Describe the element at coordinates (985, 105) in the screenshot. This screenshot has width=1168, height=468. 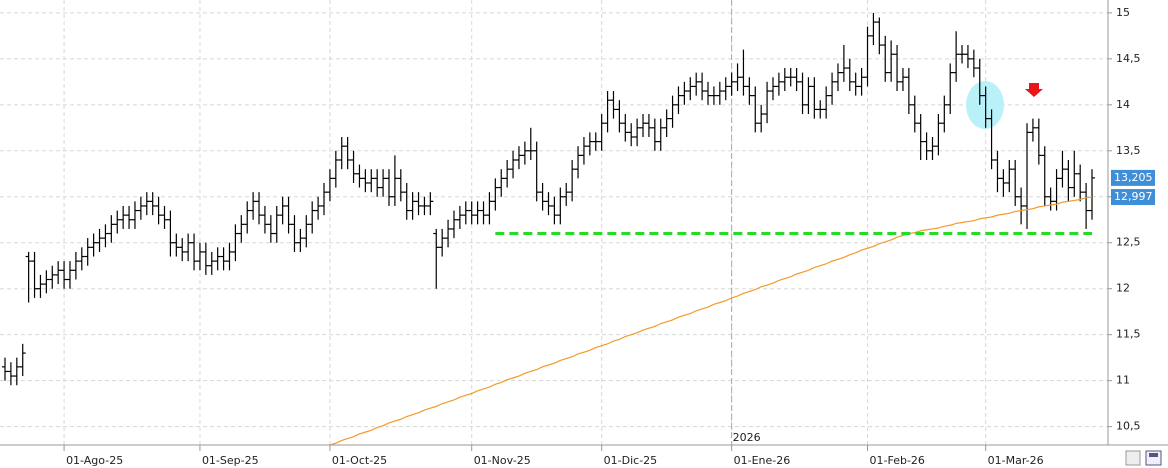
I see `highlight-ellipse` at that location.